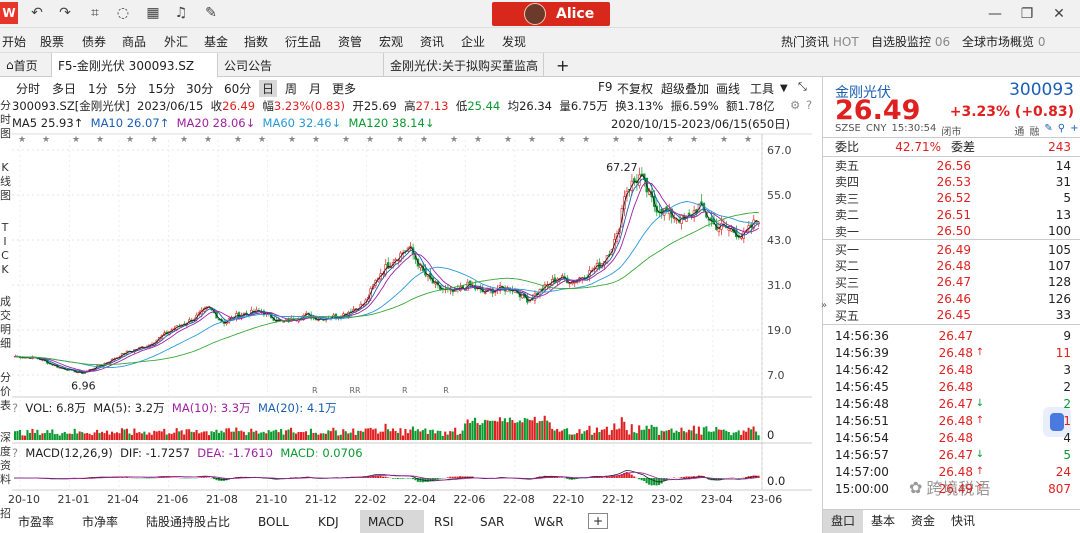  I want to click on side-detail-3: 明, so click(5, 329).